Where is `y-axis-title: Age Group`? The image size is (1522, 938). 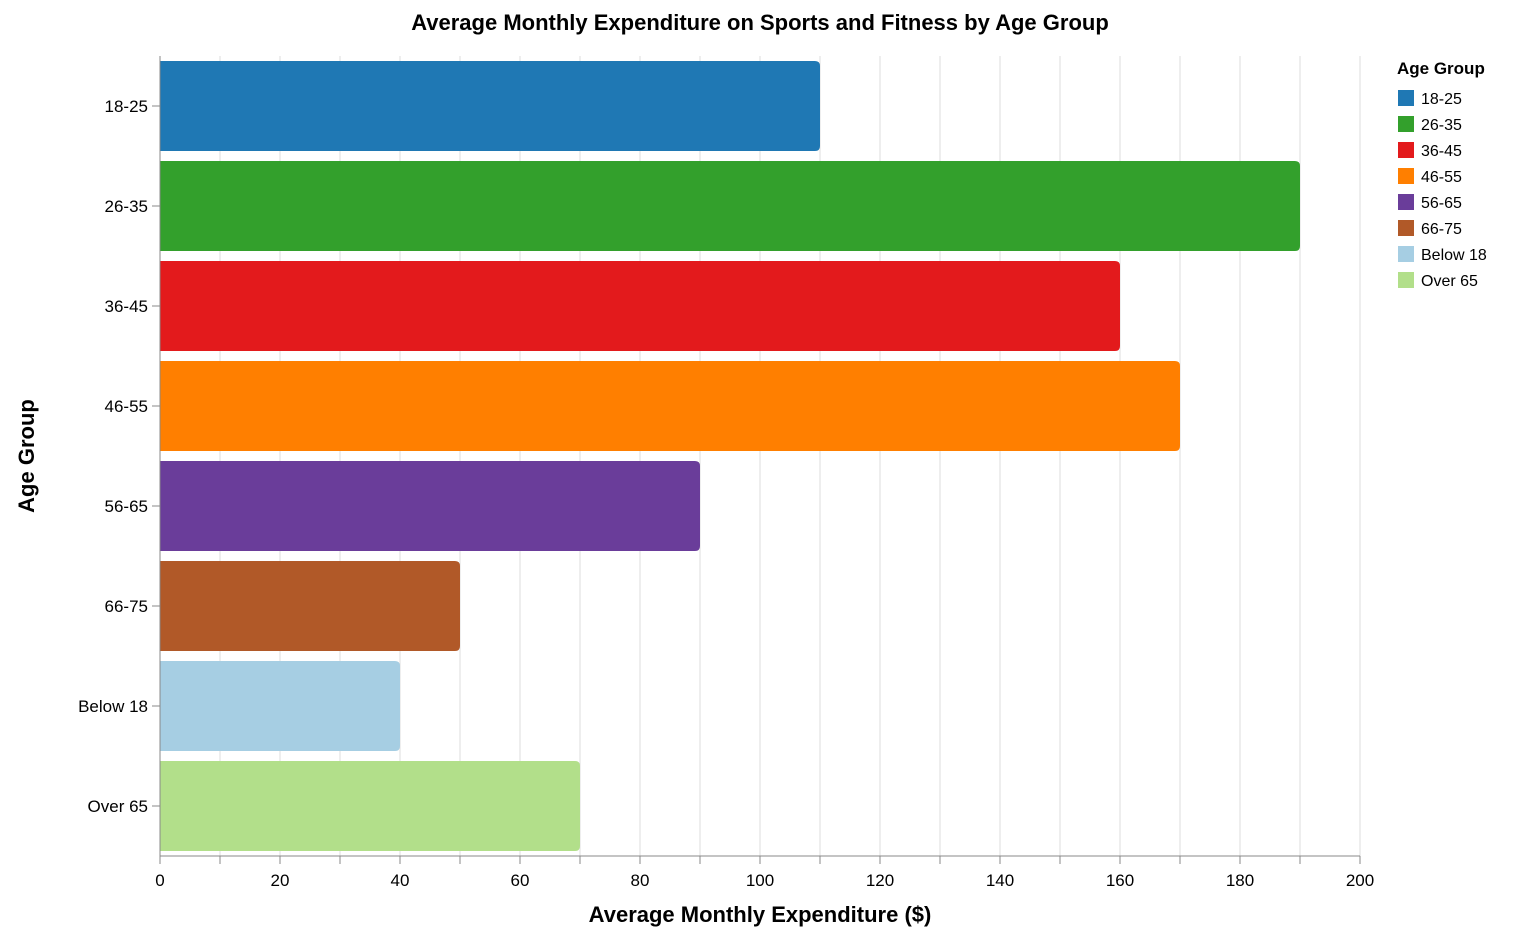
y-axis-title: Age Group is located at coordinates (26, 456).